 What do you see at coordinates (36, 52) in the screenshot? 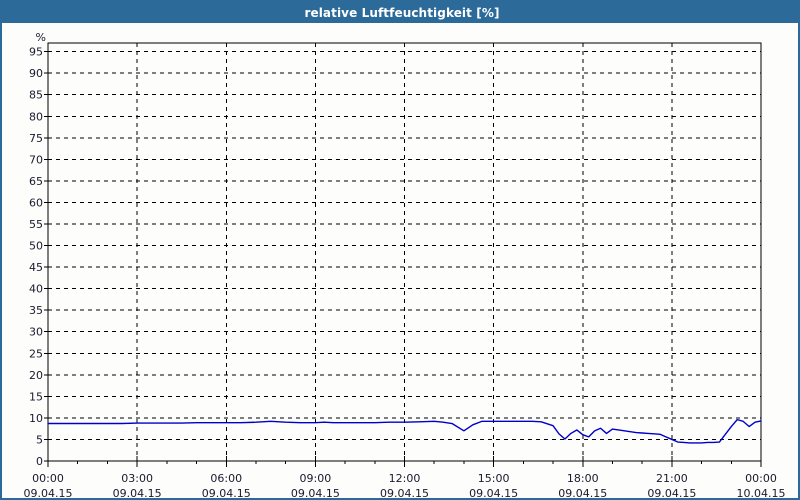
I see `y-axis-tick-label: 95` at bounding box center [36, 52].